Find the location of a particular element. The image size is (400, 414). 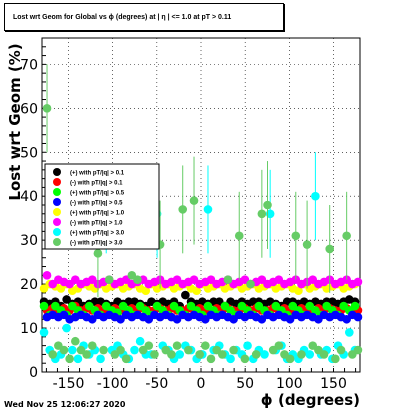

y-tick-label: 0 is located at coordinates (33, 373).